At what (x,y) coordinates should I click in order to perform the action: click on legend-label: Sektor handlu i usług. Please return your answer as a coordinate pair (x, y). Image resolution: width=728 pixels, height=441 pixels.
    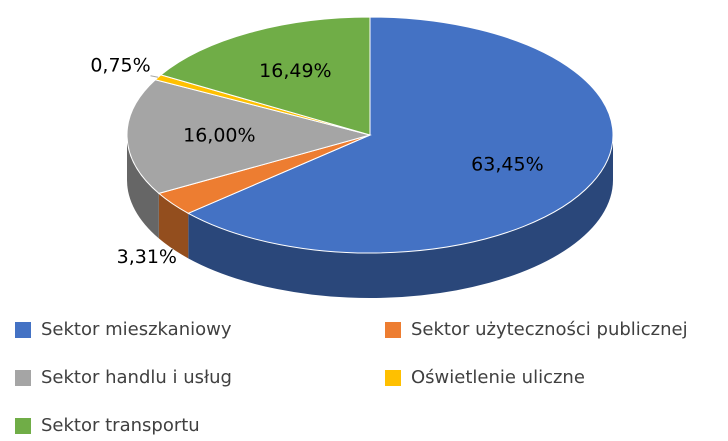
    Looking at the image, I should click on (136, 377).